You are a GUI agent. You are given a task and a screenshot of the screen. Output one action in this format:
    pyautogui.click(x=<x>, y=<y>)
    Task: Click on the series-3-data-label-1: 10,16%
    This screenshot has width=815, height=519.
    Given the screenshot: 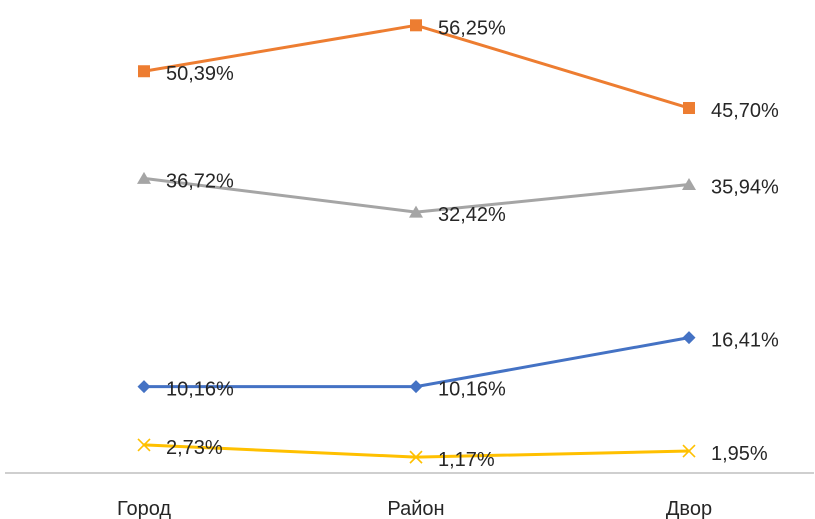 What is the action you would take?
    pyautogui.click(x=200, y=390)
    